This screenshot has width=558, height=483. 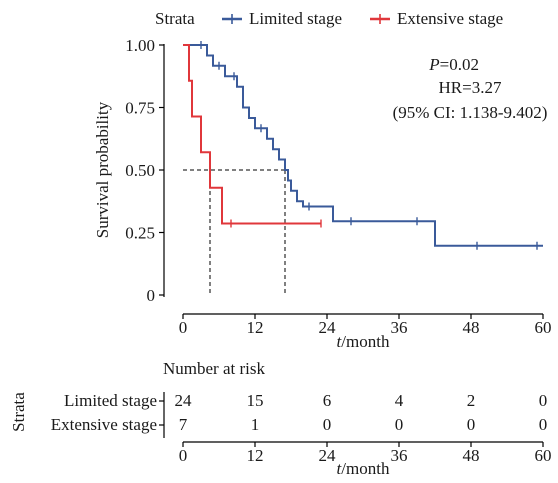 What do you see at coordinates (543, 455) in the screenshot?
I see `risk-x-tick-label: 60` at bounding box center [543, 455].